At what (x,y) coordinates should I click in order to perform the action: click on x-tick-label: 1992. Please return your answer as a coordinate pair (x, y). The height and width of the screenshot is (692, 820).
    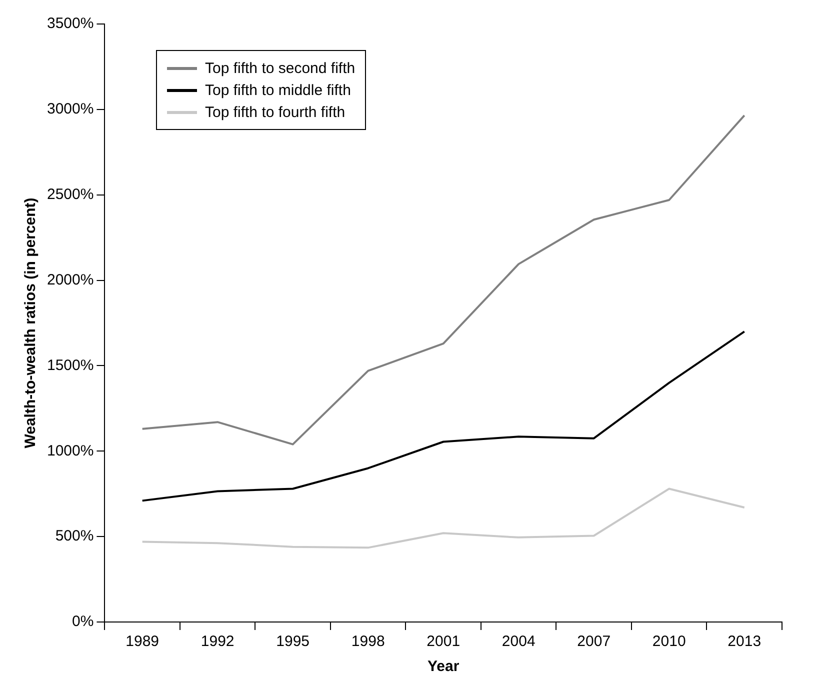
    Looking at the image, I should click on (217, 641).